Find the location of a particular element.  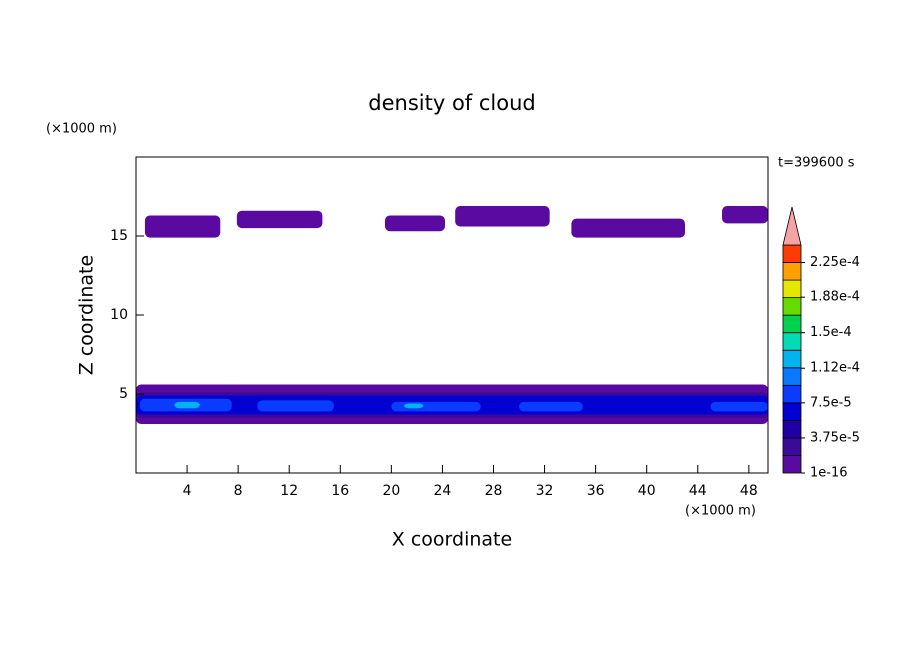

colorbar-tick-label: 1.5e-4 is located at coordinates (831, 332).